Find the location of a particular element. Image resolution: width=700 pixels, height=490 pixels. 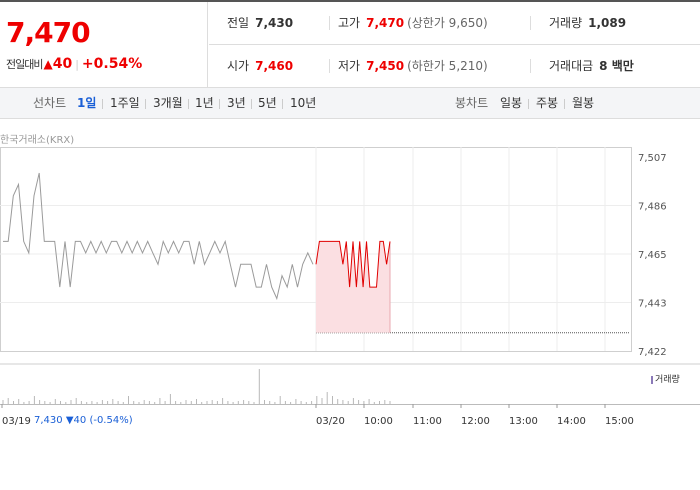

volume-legend-label: 거래량 is located at coordinates (667, 380).